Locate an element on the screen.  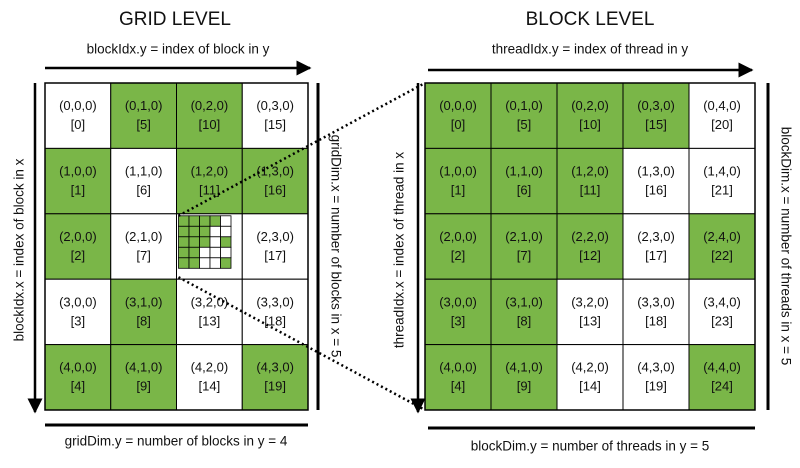
cell-index: [7] is located at coordinates (143, 255).